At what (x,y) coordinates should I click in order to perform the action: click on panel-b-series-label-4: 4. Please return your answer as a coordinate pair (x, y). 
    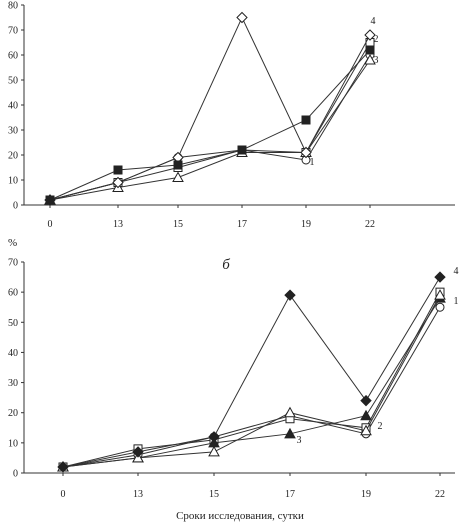
    Looking at the image, I should click on (456, 271).